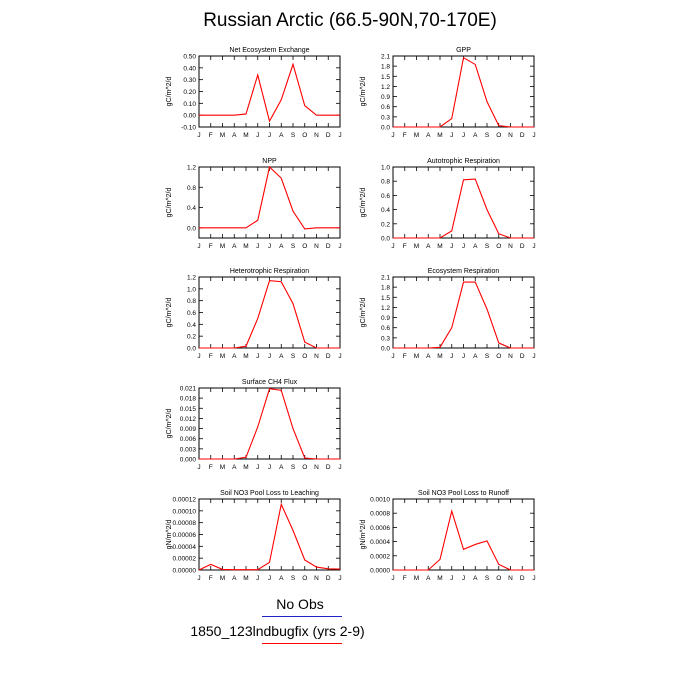  What do you see at coordinates (498, 135) in the screenshot?
I see `x-tick-label-gpp: O` at bounding box center [498, 135].